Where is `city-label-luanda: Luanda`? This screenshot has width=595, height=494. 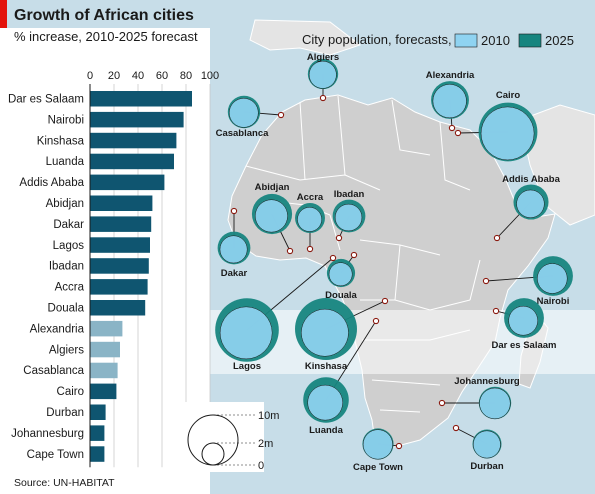
city-label-luanda: Luanda is located at coordinates (326, 430).